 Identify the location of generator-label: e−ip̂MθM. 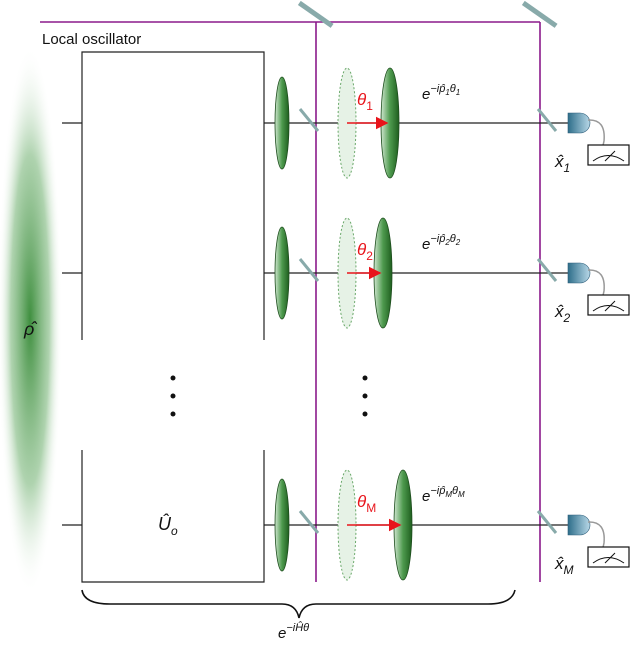
(443, 495).